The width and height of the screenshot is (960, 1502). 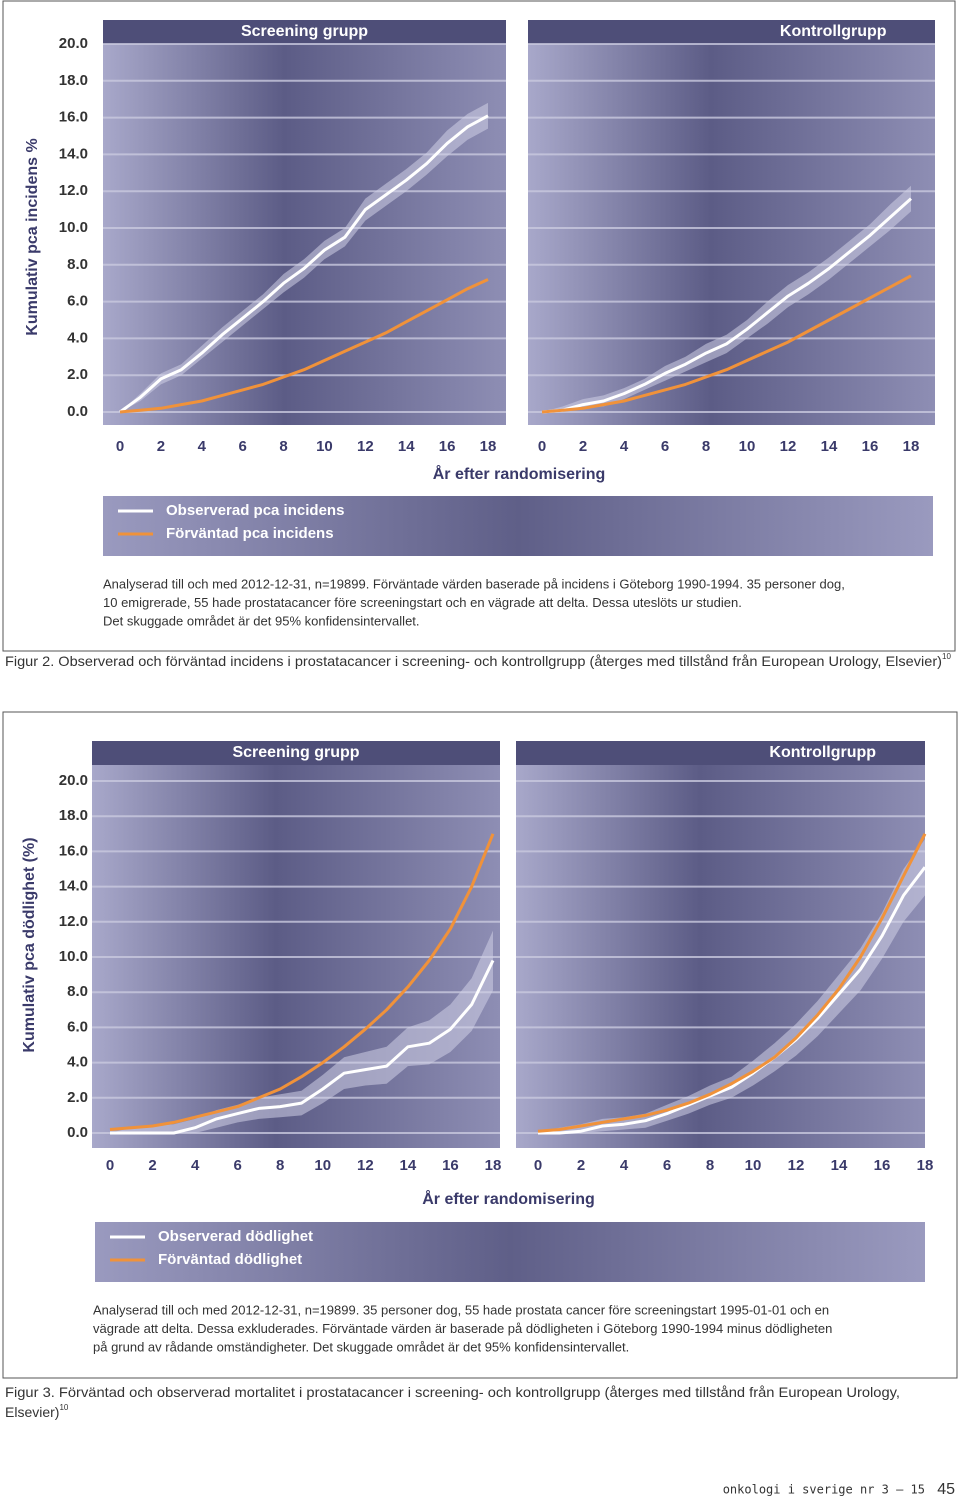 What do you see at coordinates (250, 533) in the screenshot?
I see `legend-label: Förväntad pca incidens` at bounding box center [250, 533].